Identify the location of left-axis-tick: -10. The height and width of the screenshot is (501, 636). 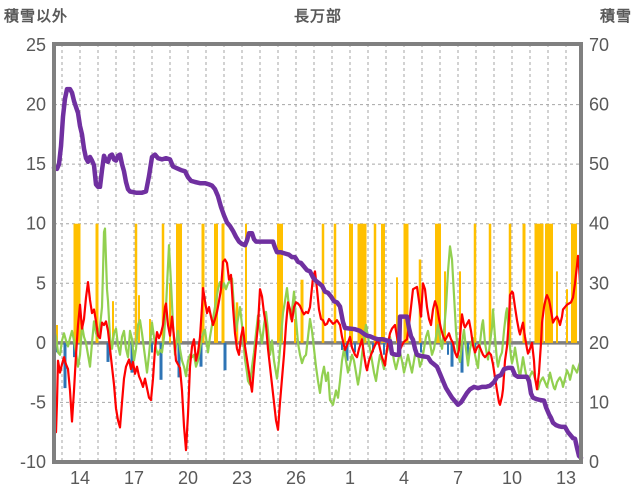
(33, 462).